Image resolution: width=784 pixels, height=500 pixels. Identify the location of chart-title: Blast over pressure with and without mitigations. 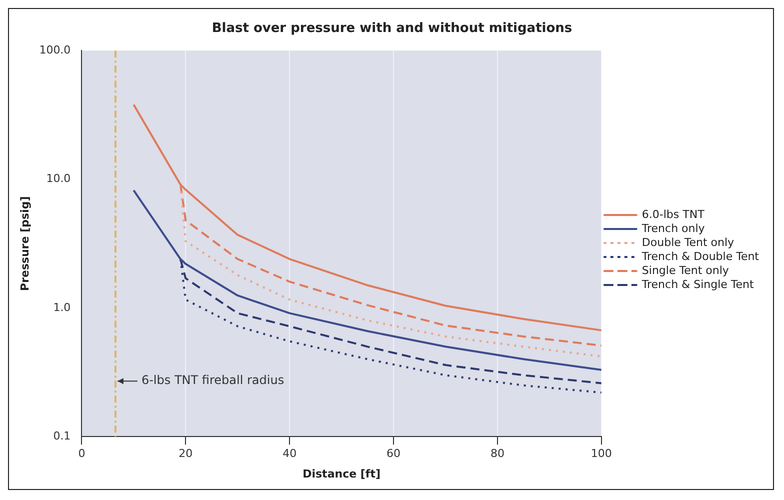
(392, 28).